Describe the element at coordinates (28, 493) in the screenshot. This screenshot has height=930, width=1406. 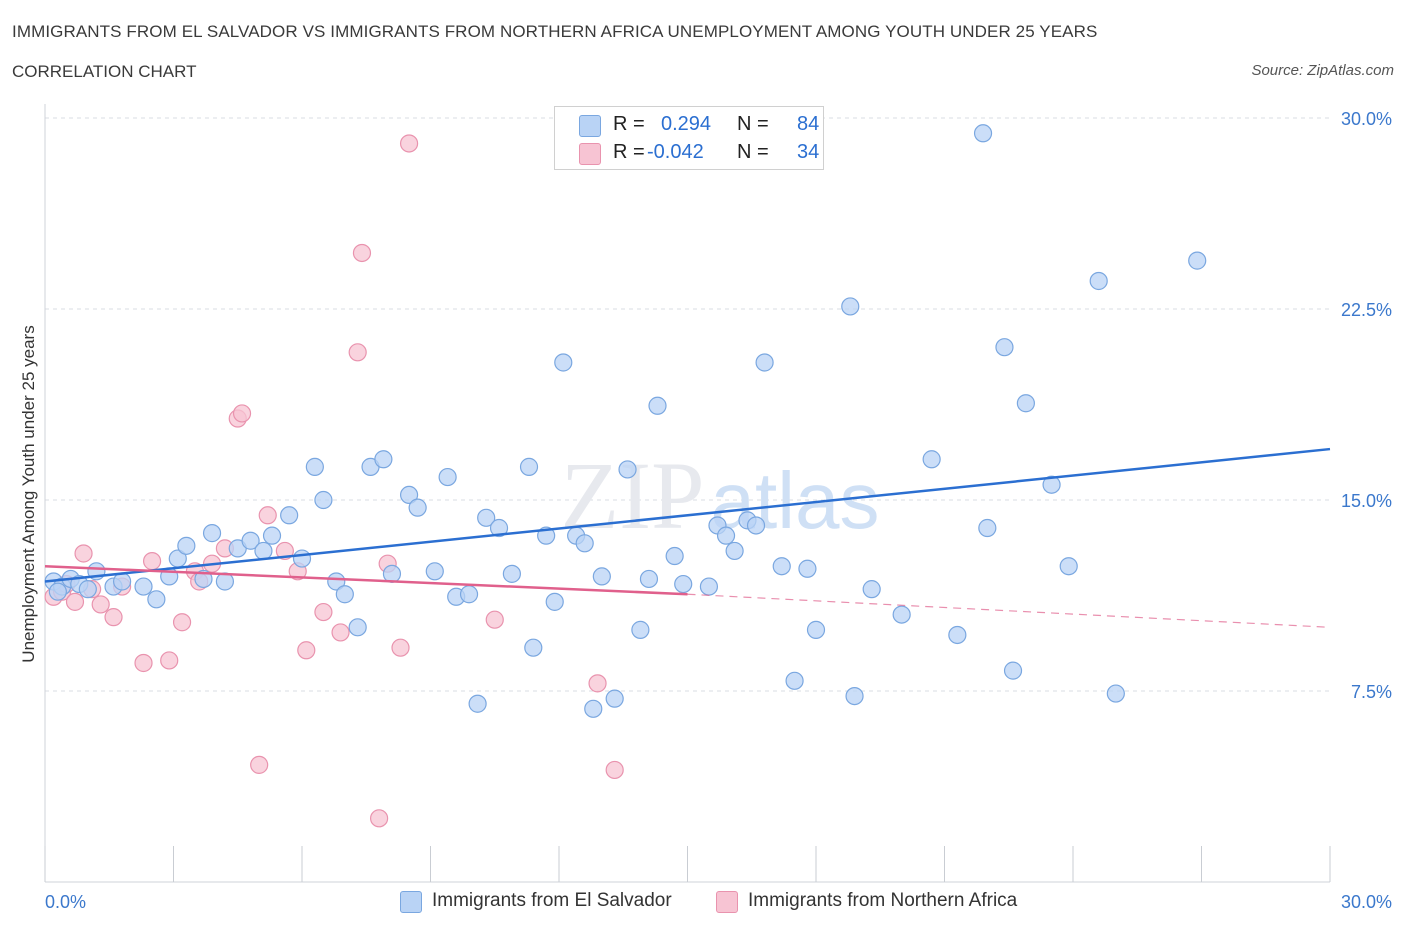
I see `y-axis-label: Unemployment Among Youth under 25 years` at that location.